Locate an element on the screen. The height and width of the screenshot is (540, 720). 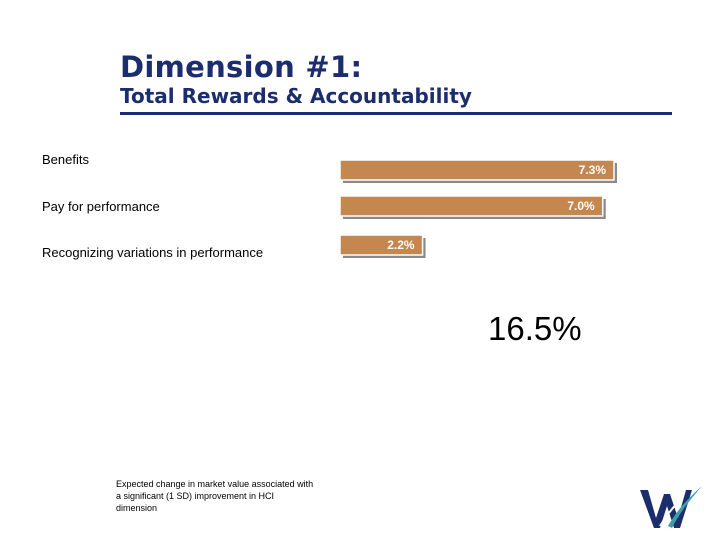
title-divider is located at coordinates (396, 113).